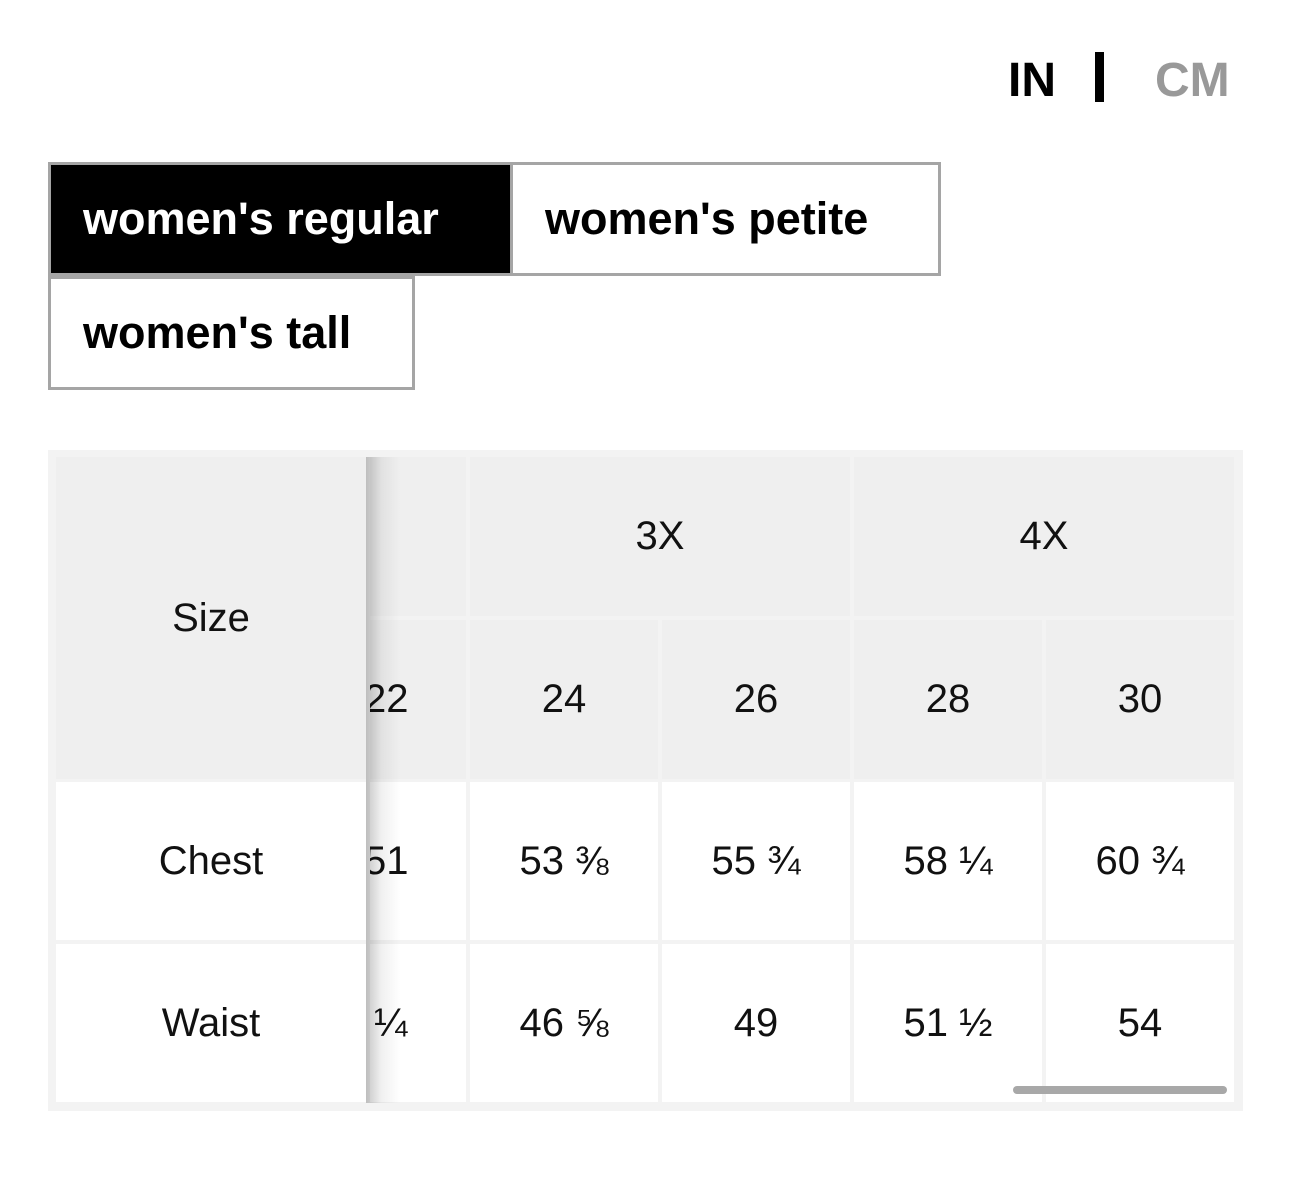  I want to click on row-label: Chest, so click(211, 860).